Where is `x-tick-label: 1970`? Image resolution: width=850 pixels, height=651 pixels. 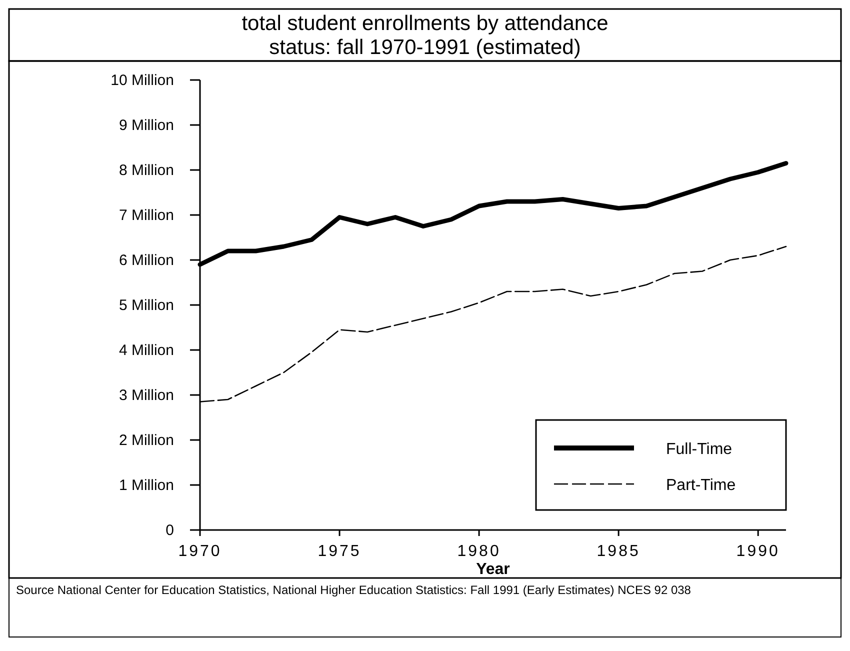
x-tick-label: 1970 is located at coordinates (200, 551).